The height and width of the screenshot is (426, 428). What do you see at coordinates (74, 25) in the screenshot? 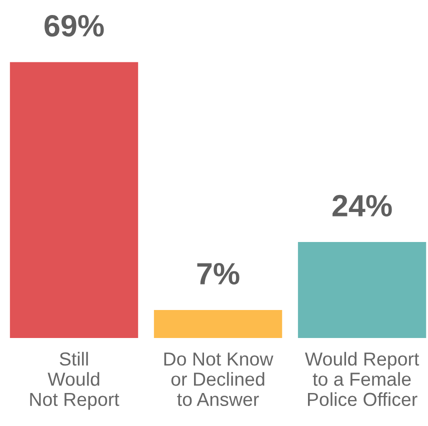
I see `data-label: 69%` at bounding box center [74, 25].